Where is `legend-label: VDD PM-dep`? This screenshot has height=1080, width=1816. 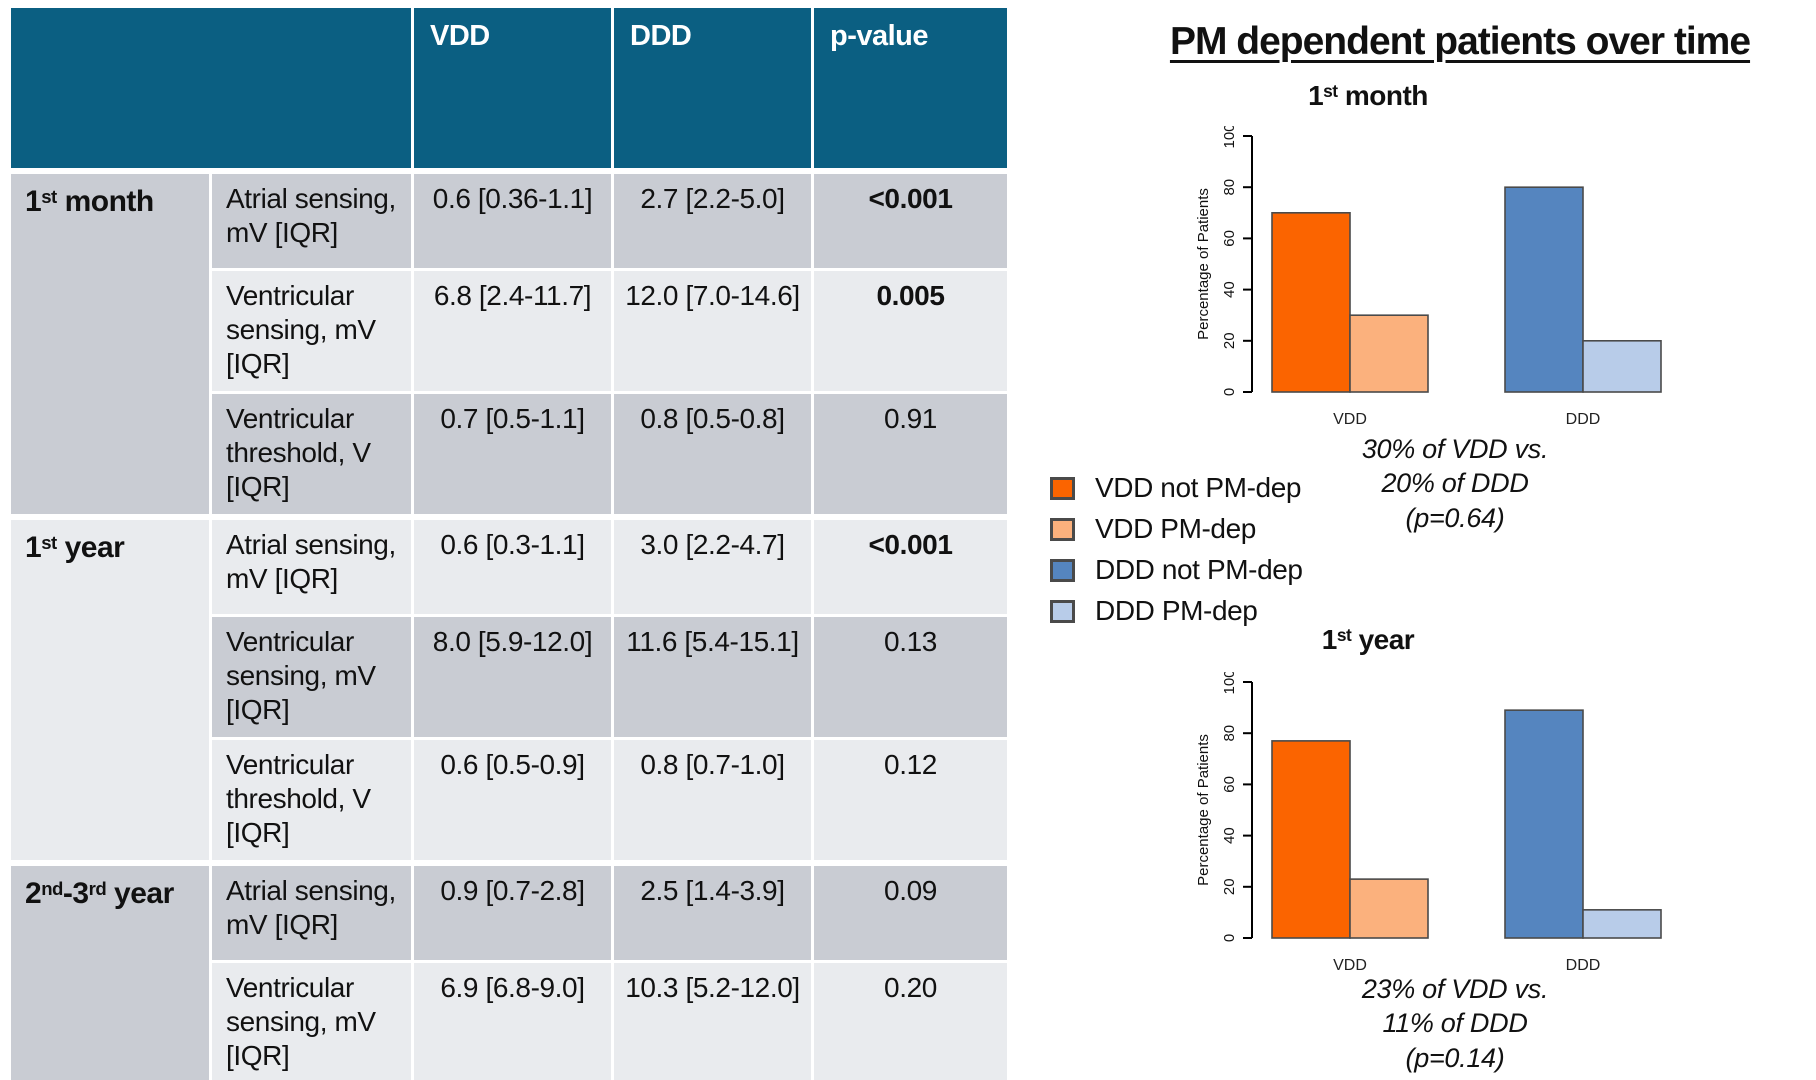 legend-label: VDD PM-dep is located at coordinates (1175, 528).